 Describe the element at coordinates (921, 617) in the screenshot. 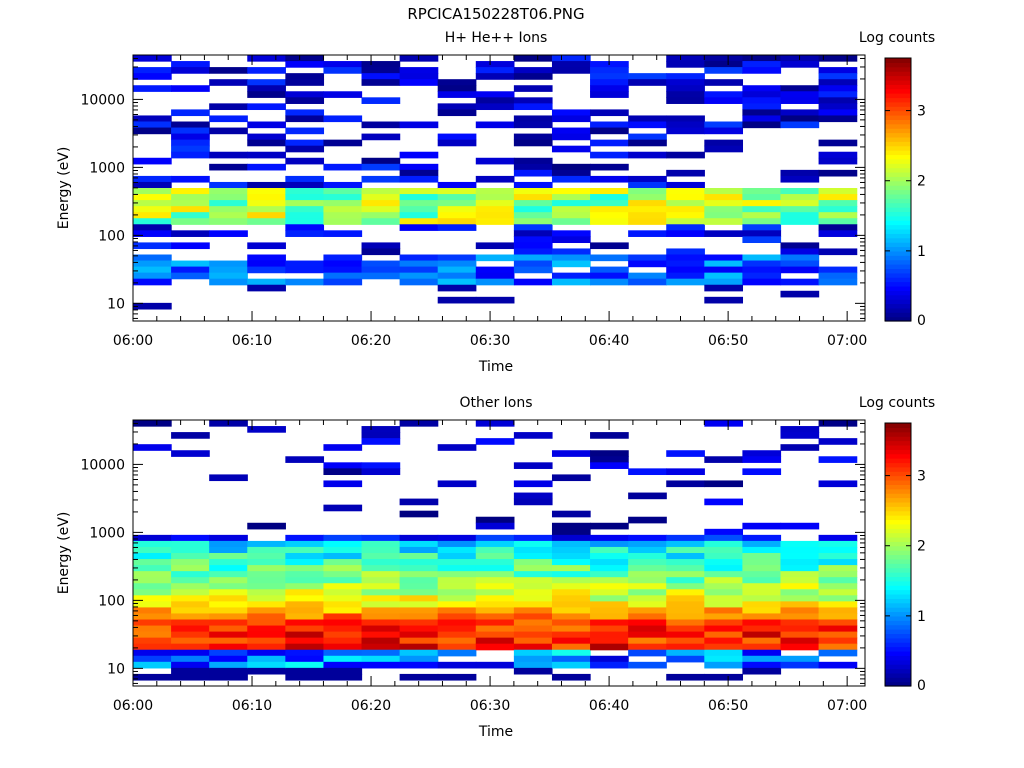

I see `colorbar-tick-label: 1` at that location.